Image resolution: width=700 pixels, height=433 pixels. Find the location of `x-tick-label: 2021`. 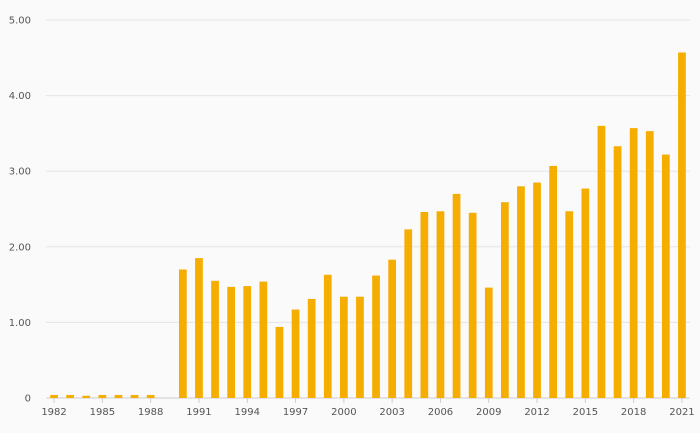

x-tick-label: 2021 is located at coordinates (681, 412).